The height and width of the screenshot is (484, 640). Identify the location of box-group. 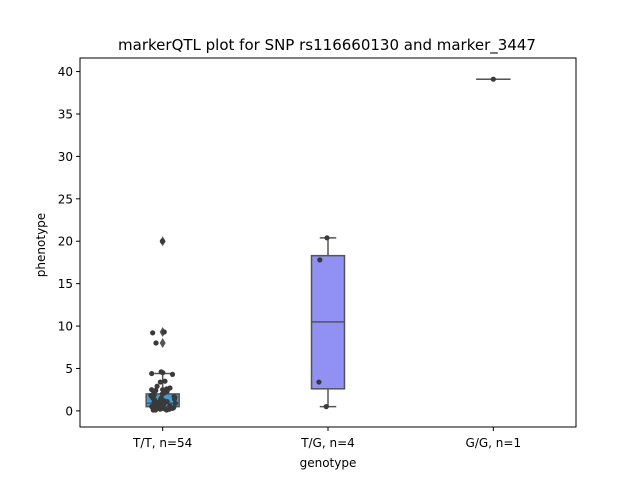
(328, 322).